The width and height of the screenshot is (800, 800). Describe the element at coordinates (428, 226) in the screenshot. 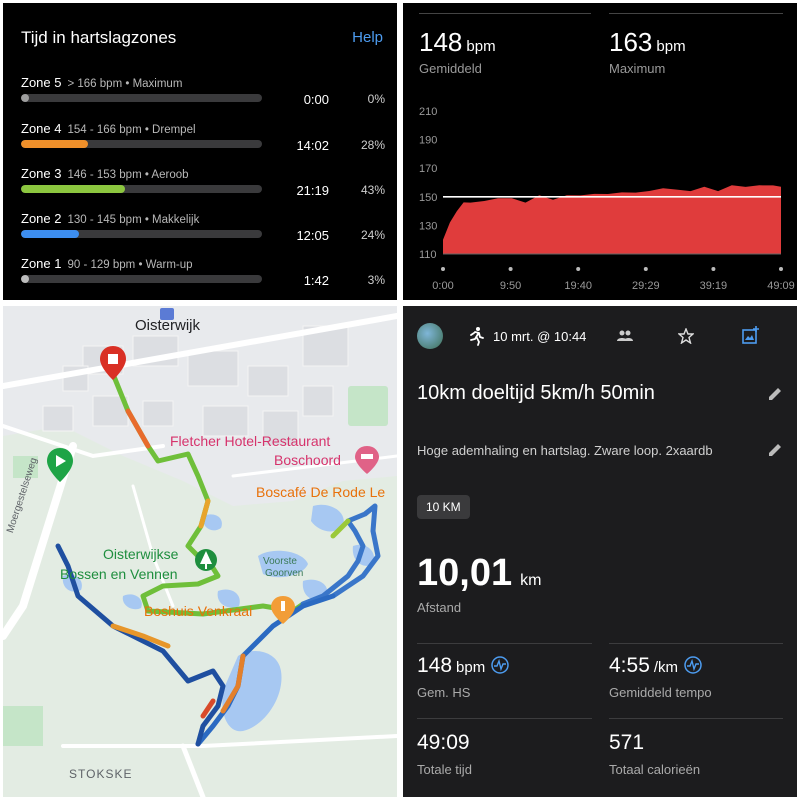

I see `y-tick-label: 130` at that location.